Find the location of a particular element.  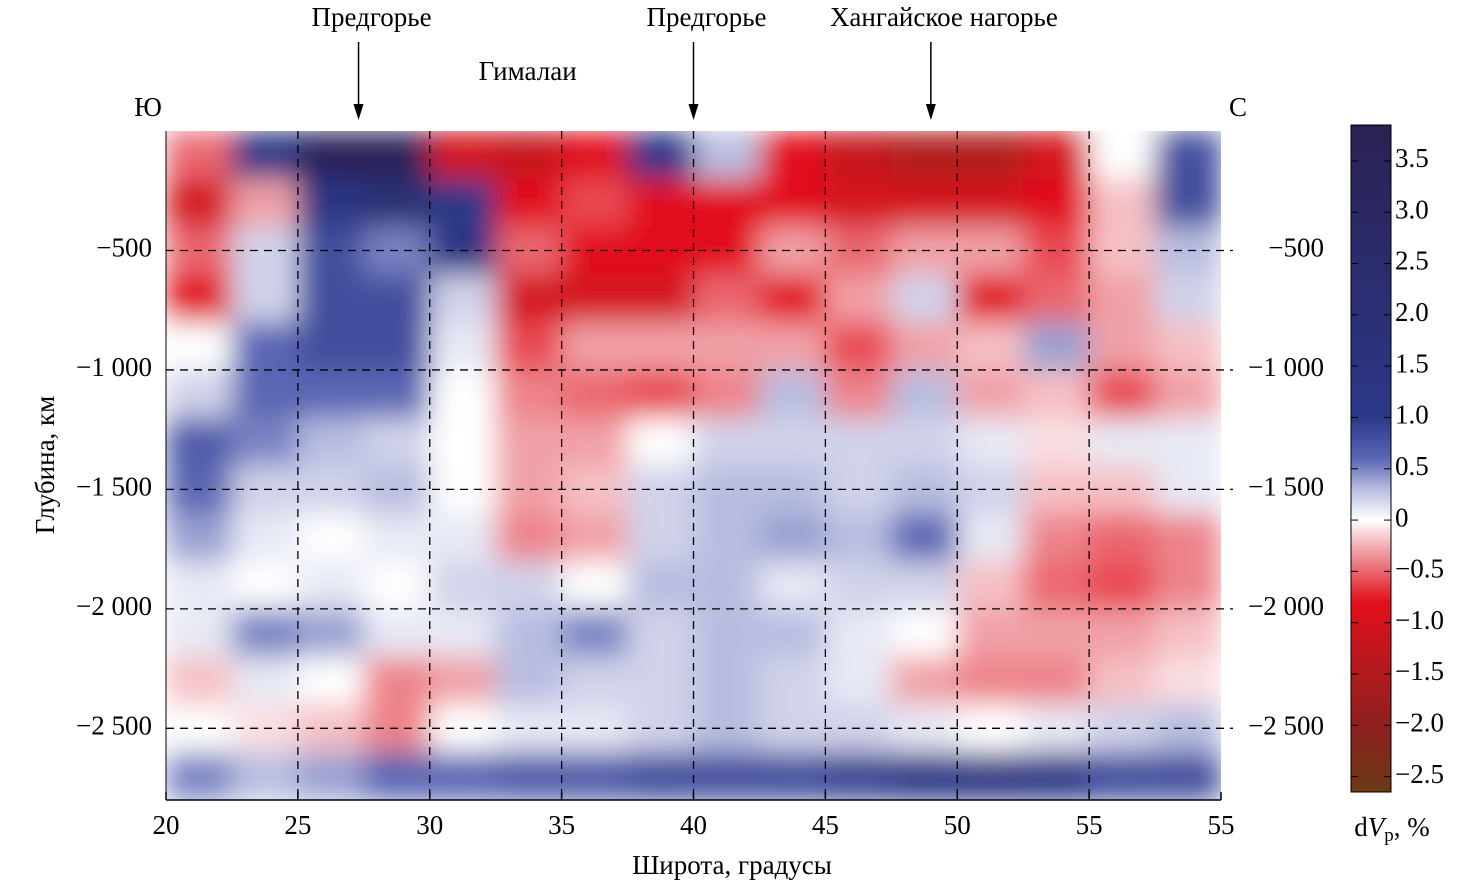

x-tick-label: 35 is located at coordinates (561, 825).